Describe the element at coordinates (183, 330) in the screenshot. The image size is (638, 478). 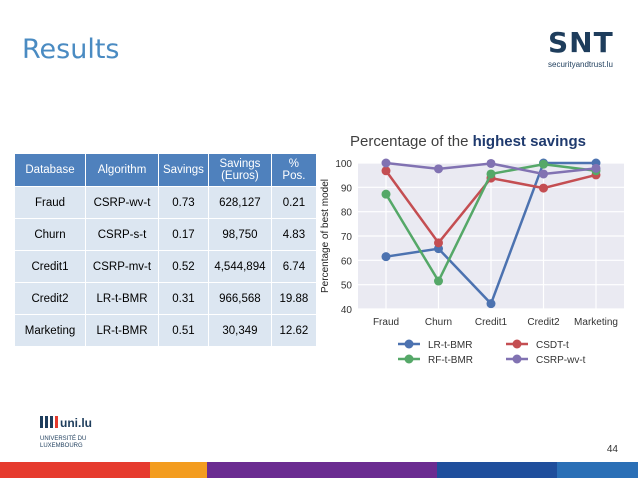
I see `table-cell: 0.51` at that location.